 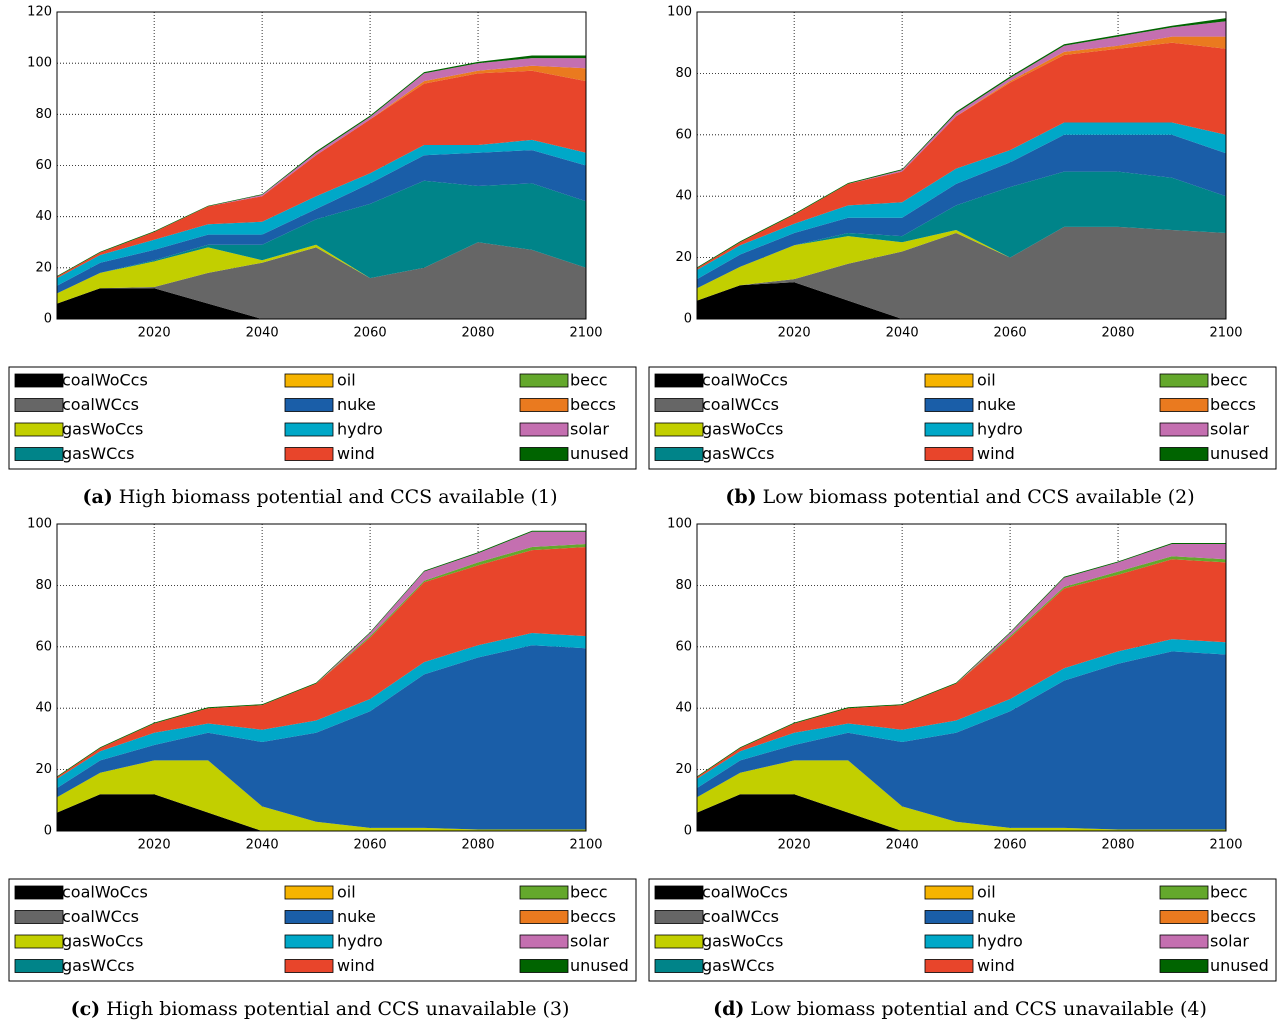 What do you see at coordinates (683, 257) in the screenshot?
I see `y-tick-label: 20` at bounding box center [683, 257].